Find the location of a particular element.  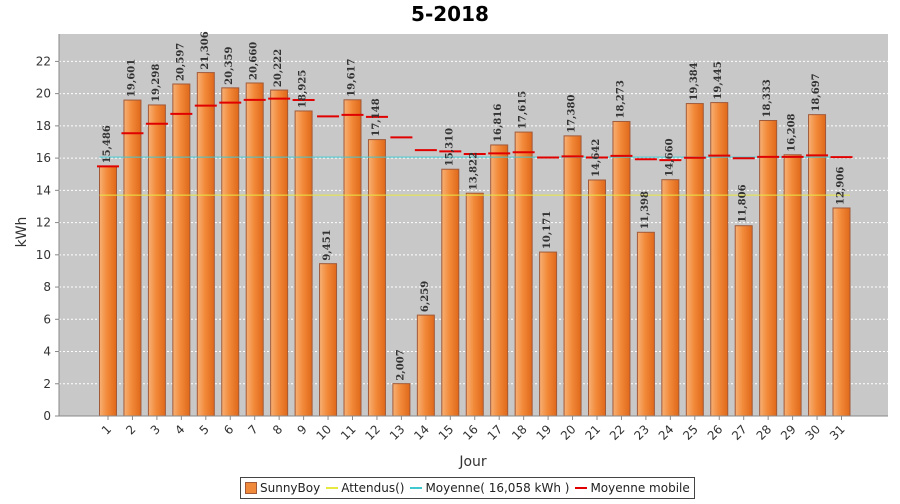

x-tick-label: 29 is located at coordinates (788, 432).